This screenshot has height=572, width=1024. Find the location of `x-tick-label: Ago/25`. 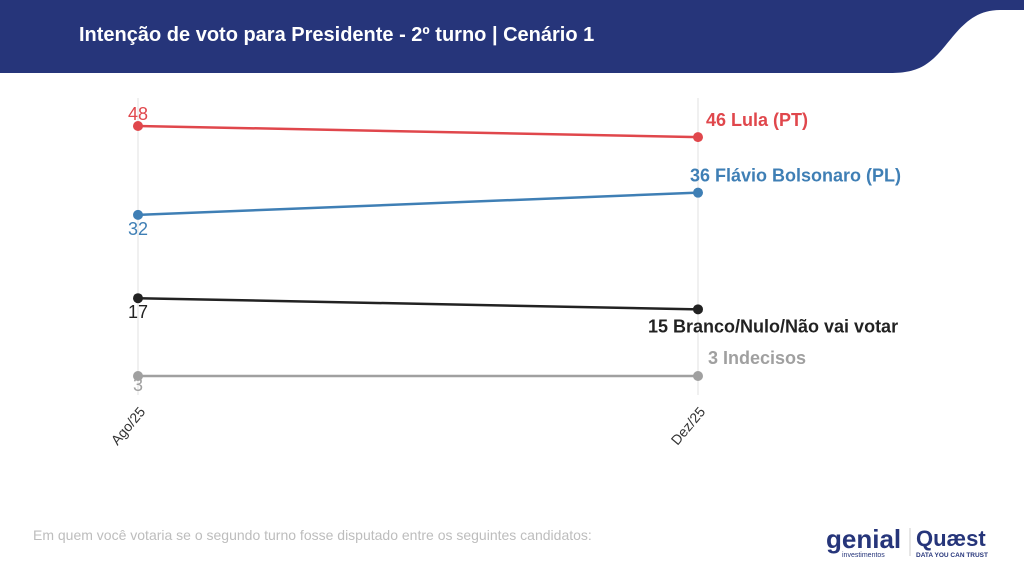

x-tick-label: Ago/25 is located at coordinates (128, 425).